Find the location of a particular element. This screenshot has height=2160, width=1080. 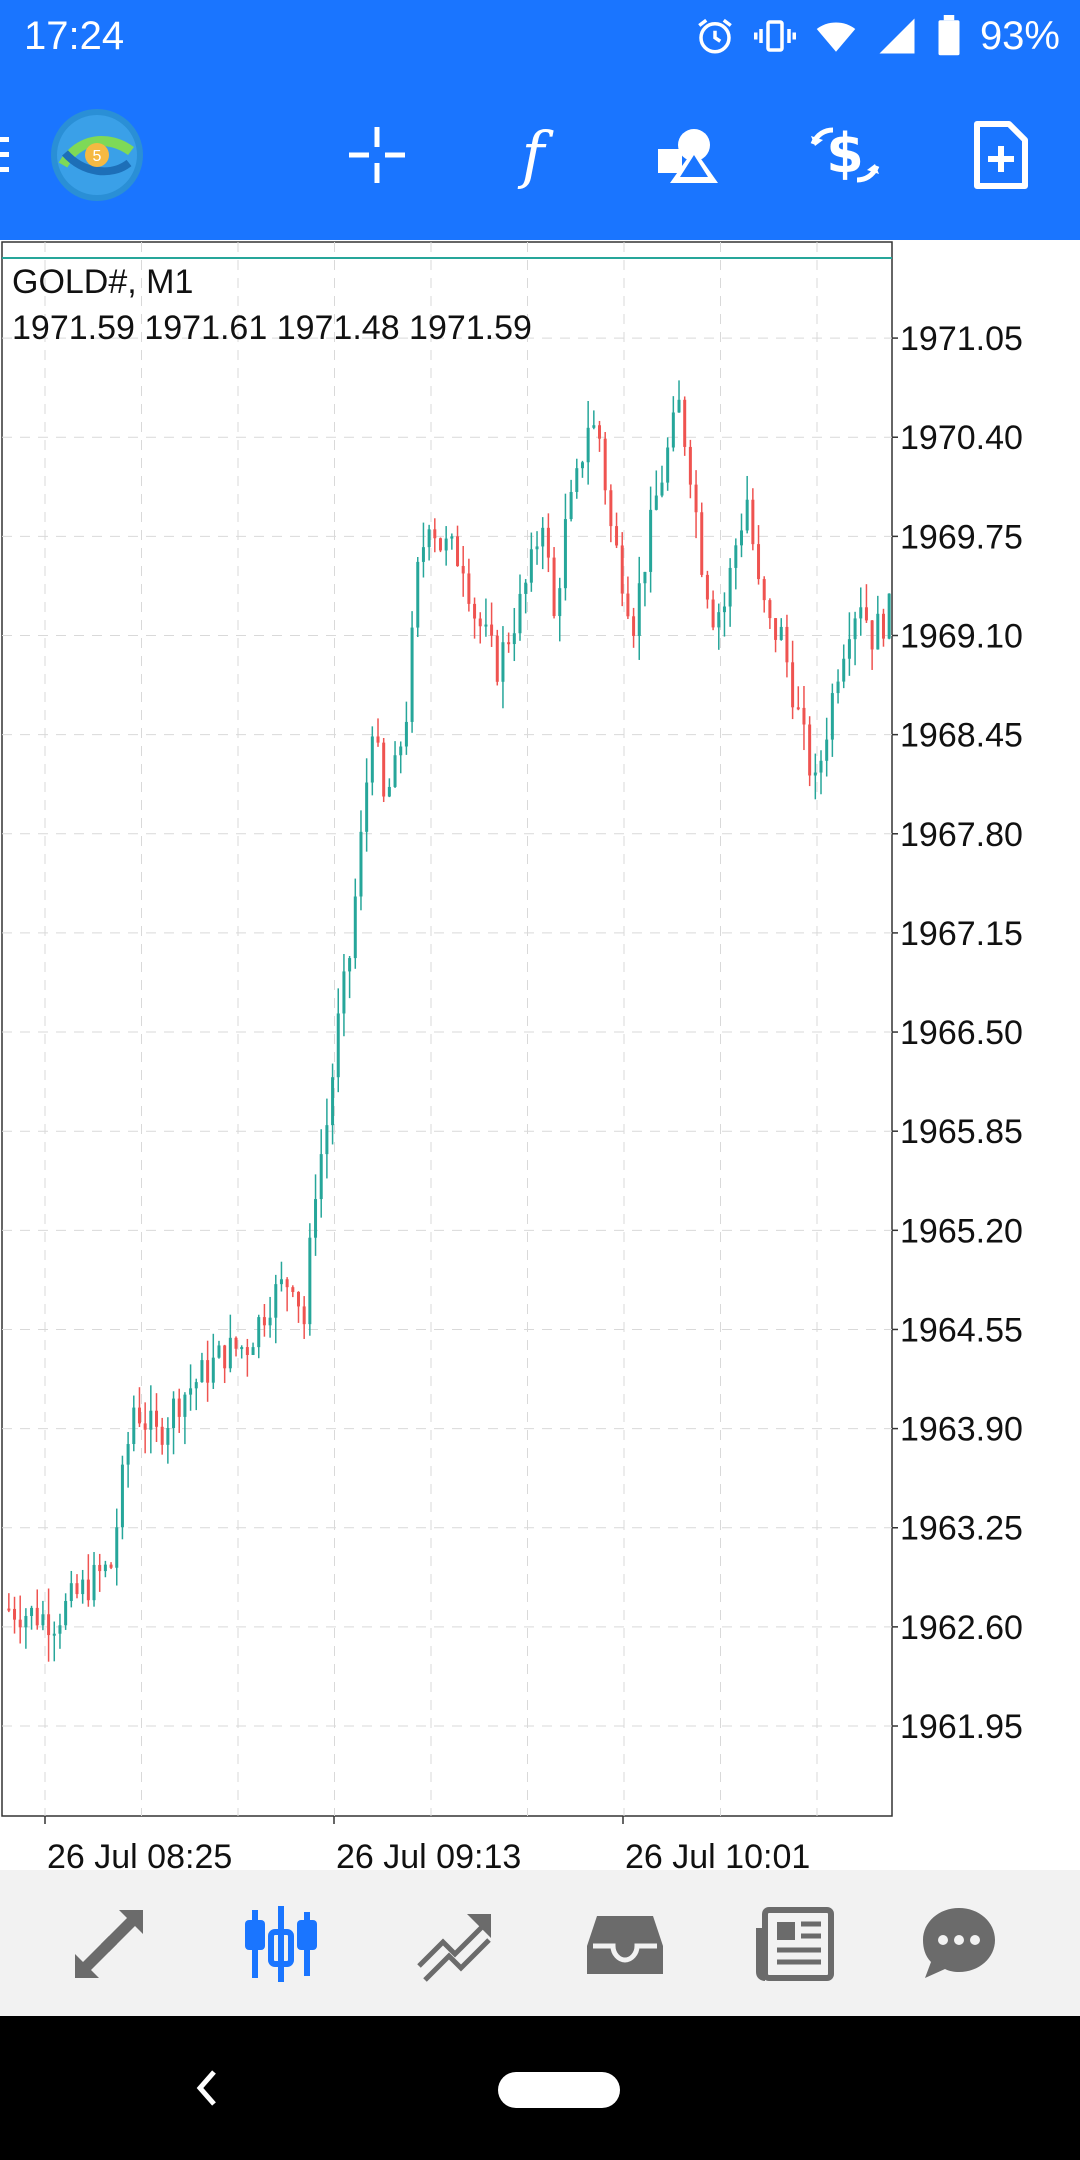

price-tick-label: 1970.40 is located at coordinates (961, 438).